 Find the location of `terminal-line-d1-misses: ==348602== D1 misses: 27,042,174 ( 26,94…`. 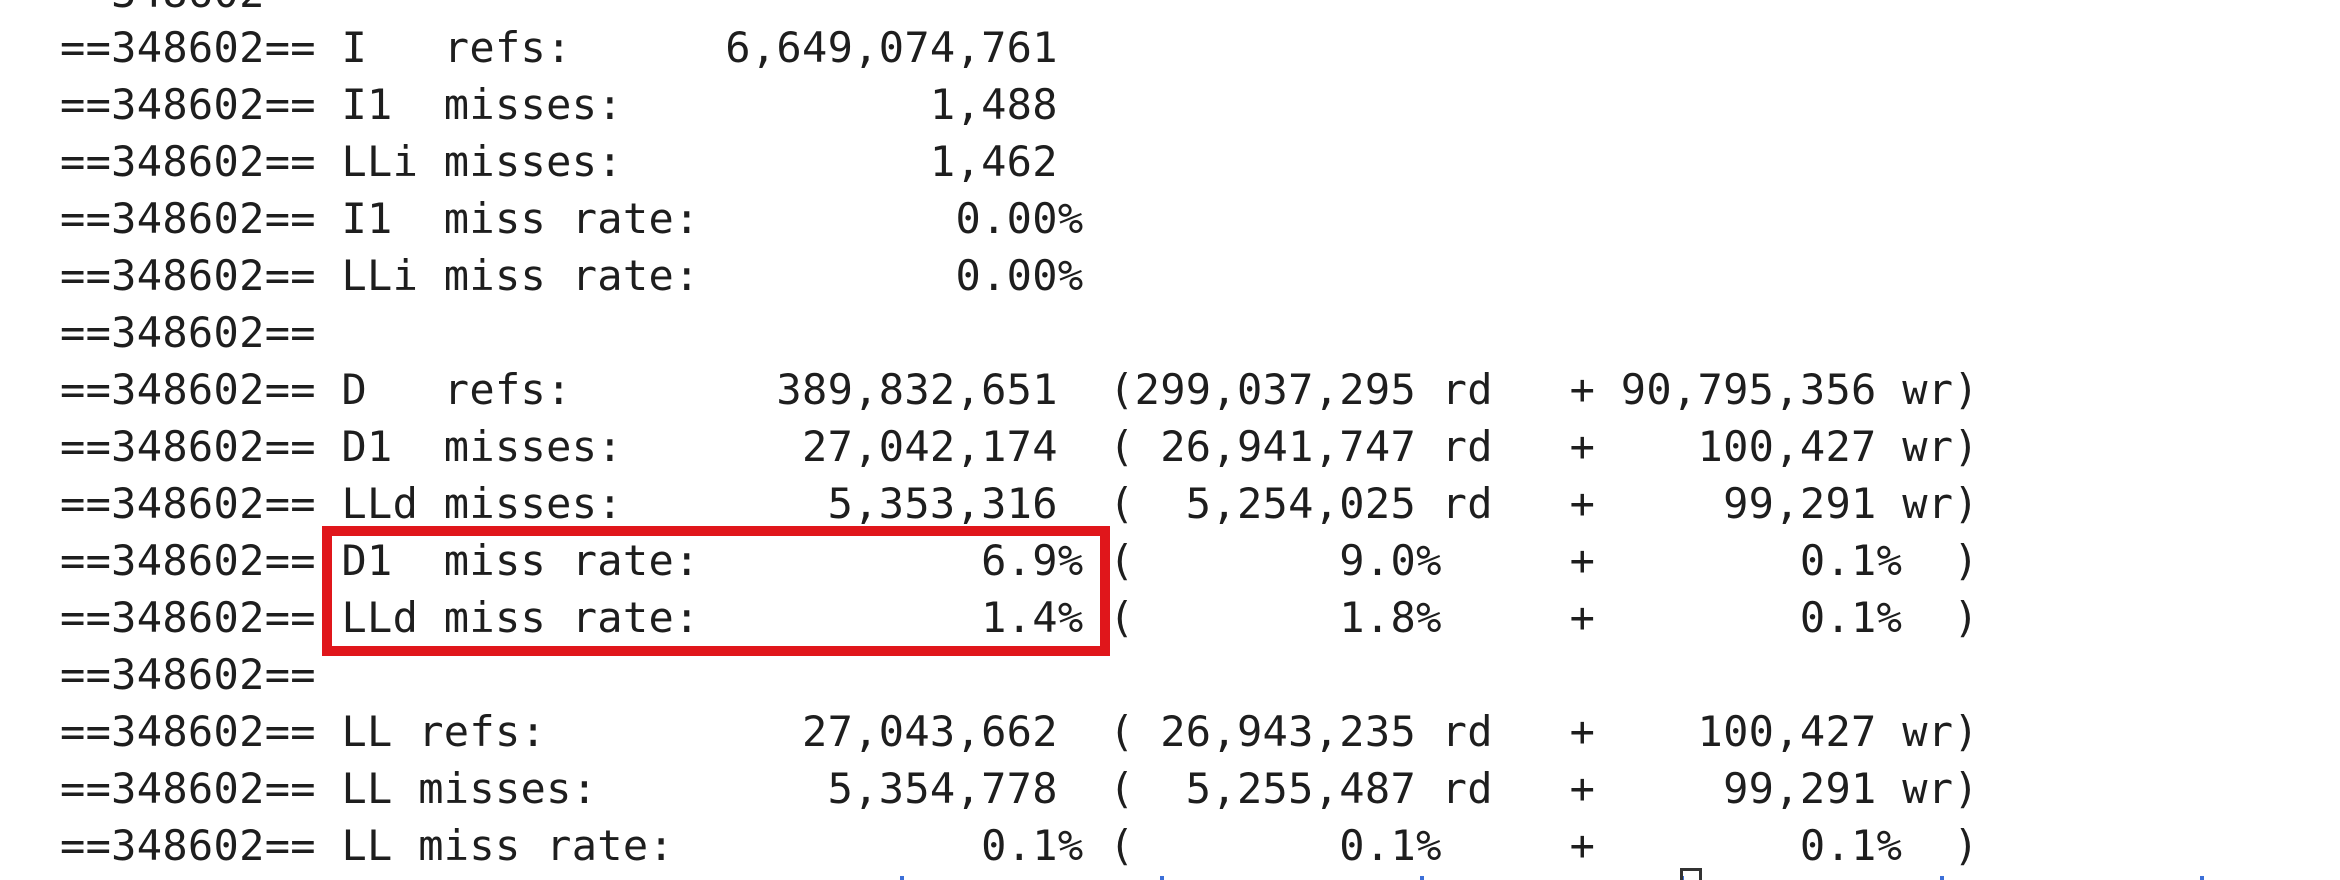

terminal-line-d1-misses: ==348602== D1 misses: 27,042,174 ( 26,94… is located at coordinates (1170, 446).